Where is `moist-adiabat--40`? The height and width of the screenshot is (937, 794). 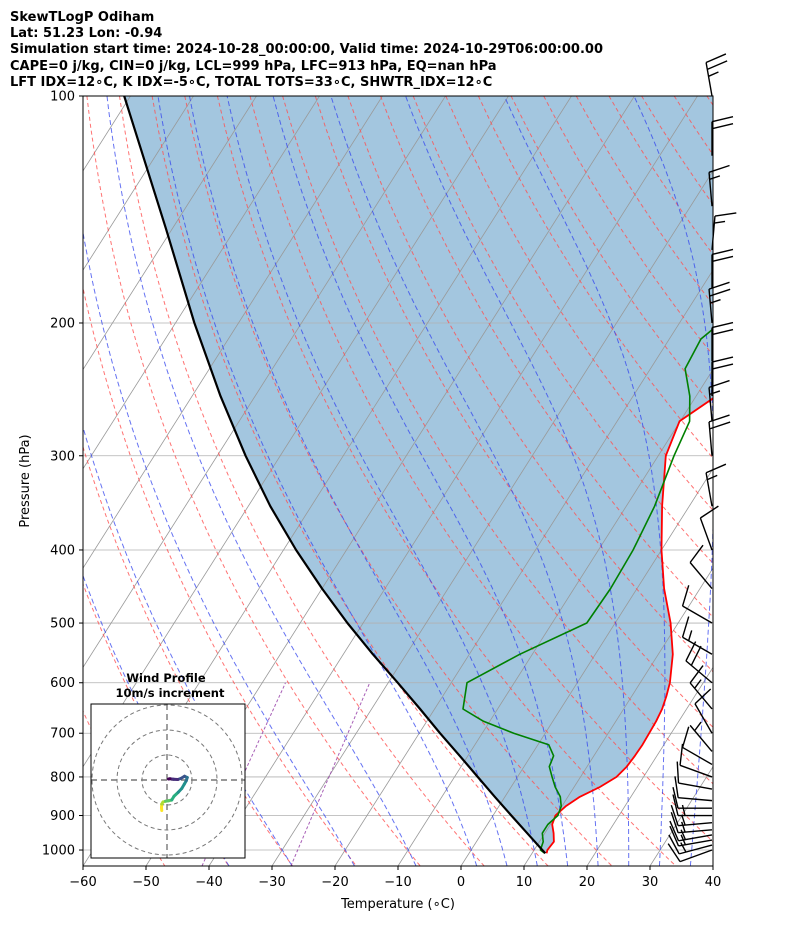
moist-adiabat--40 is located at coordinates (156, 720).